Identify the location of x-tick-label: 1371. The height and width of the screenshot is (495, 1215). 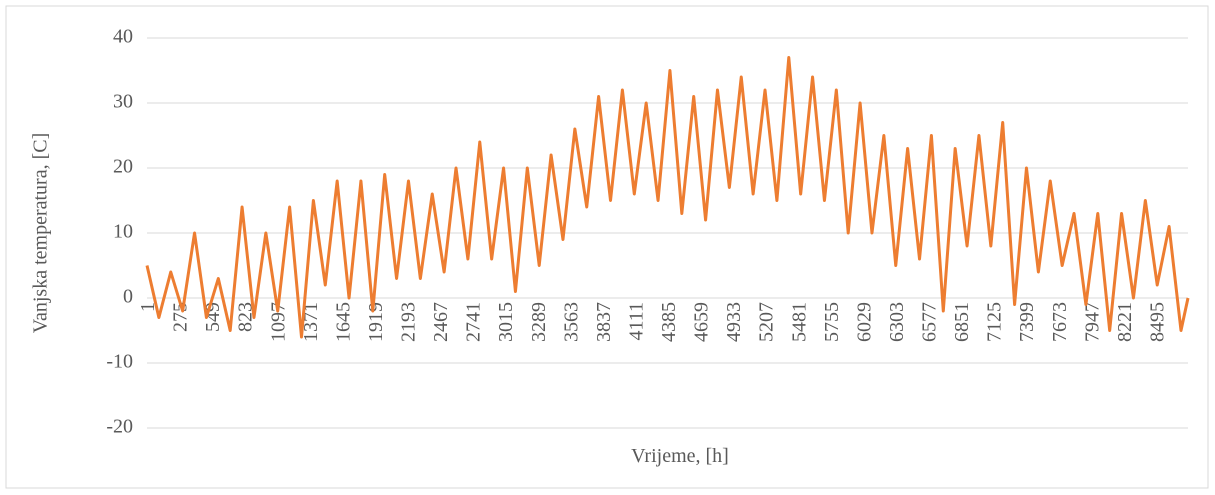
(311, 322).